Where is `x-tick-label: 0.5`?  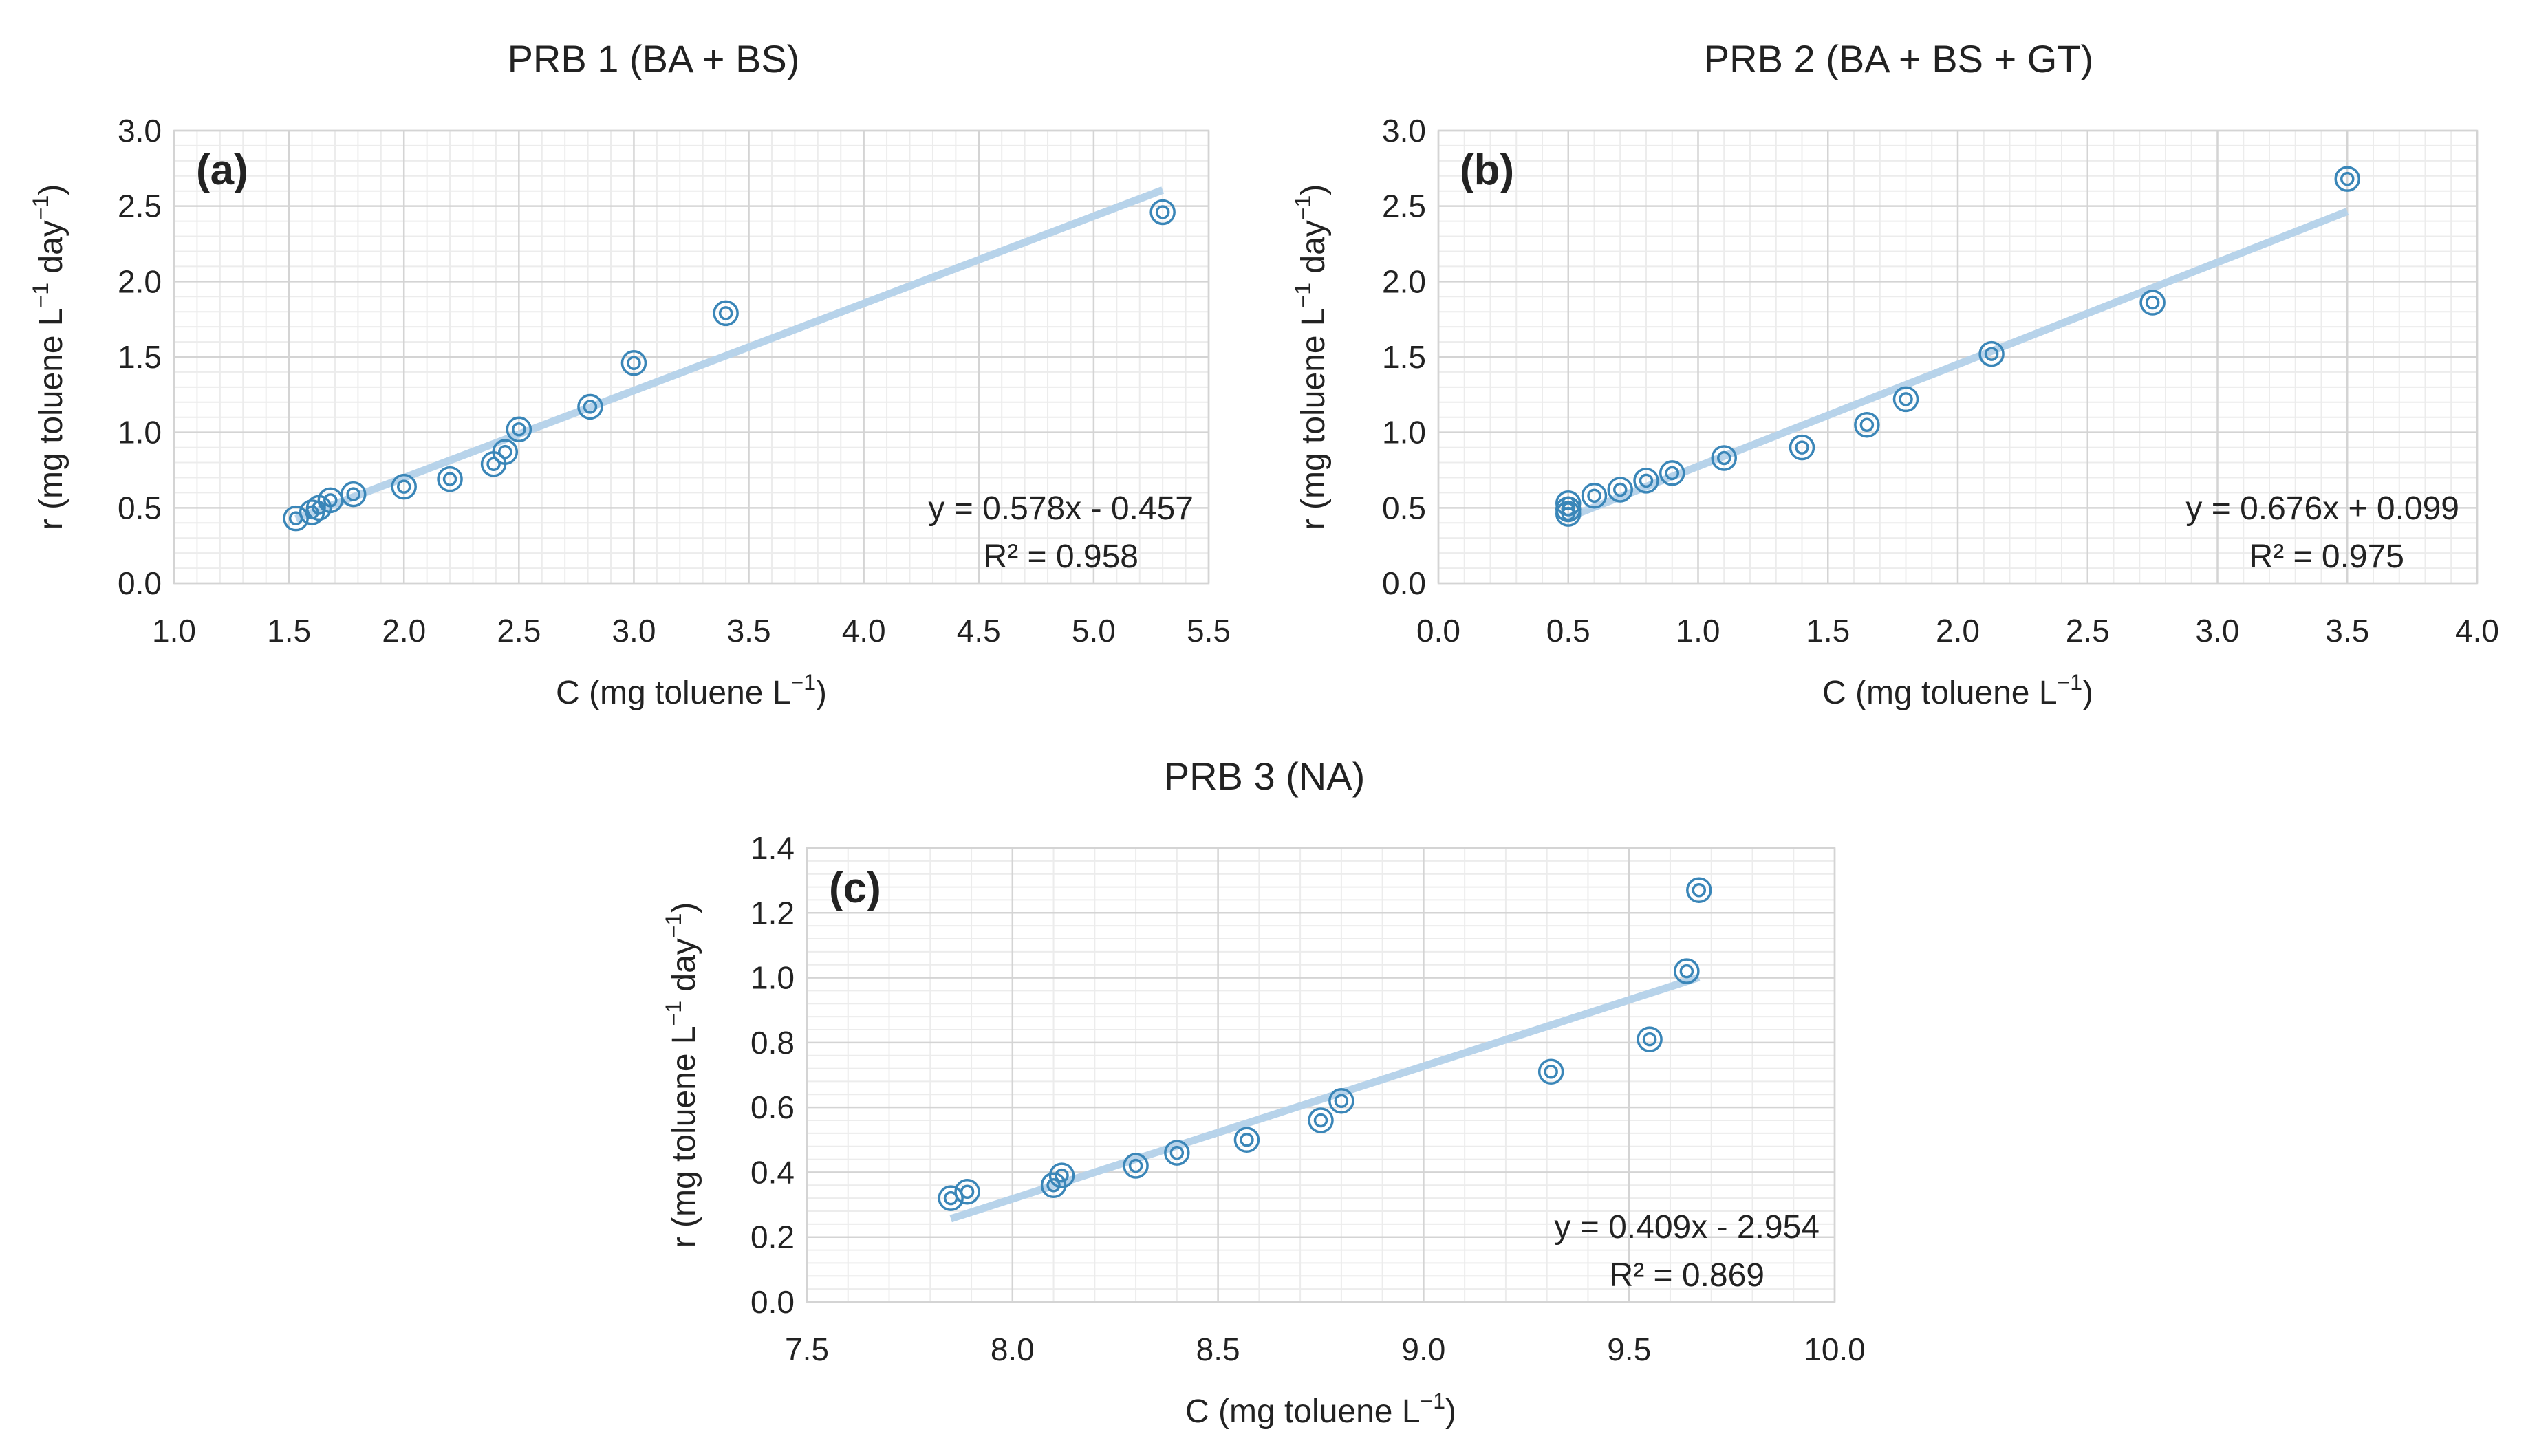 x-tick-label: 0.5 is located at coordinates (1568, 631).